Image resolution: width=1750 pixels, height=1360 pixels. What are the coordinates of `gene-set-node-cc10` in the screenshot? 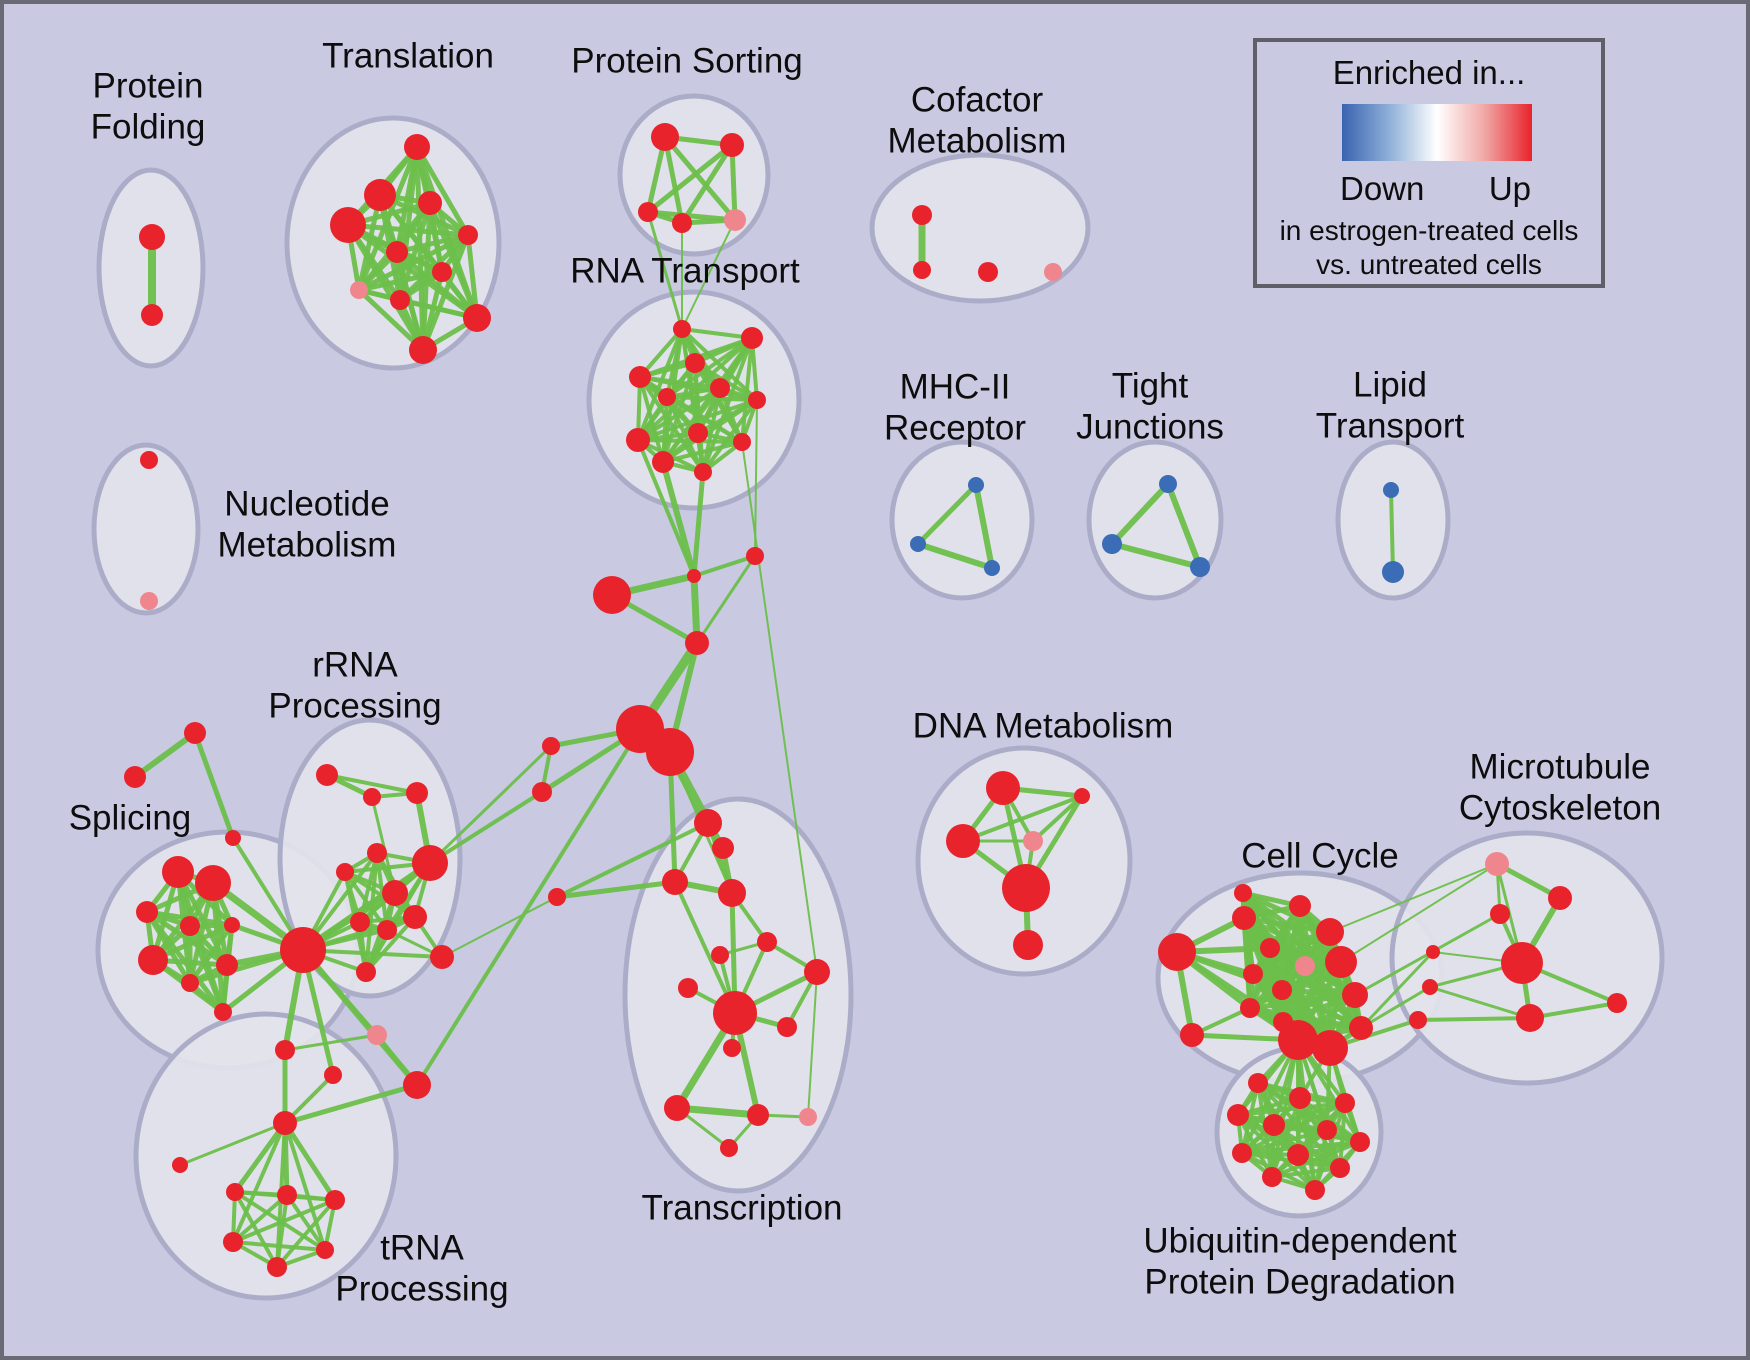 It's located at (1341, 962).